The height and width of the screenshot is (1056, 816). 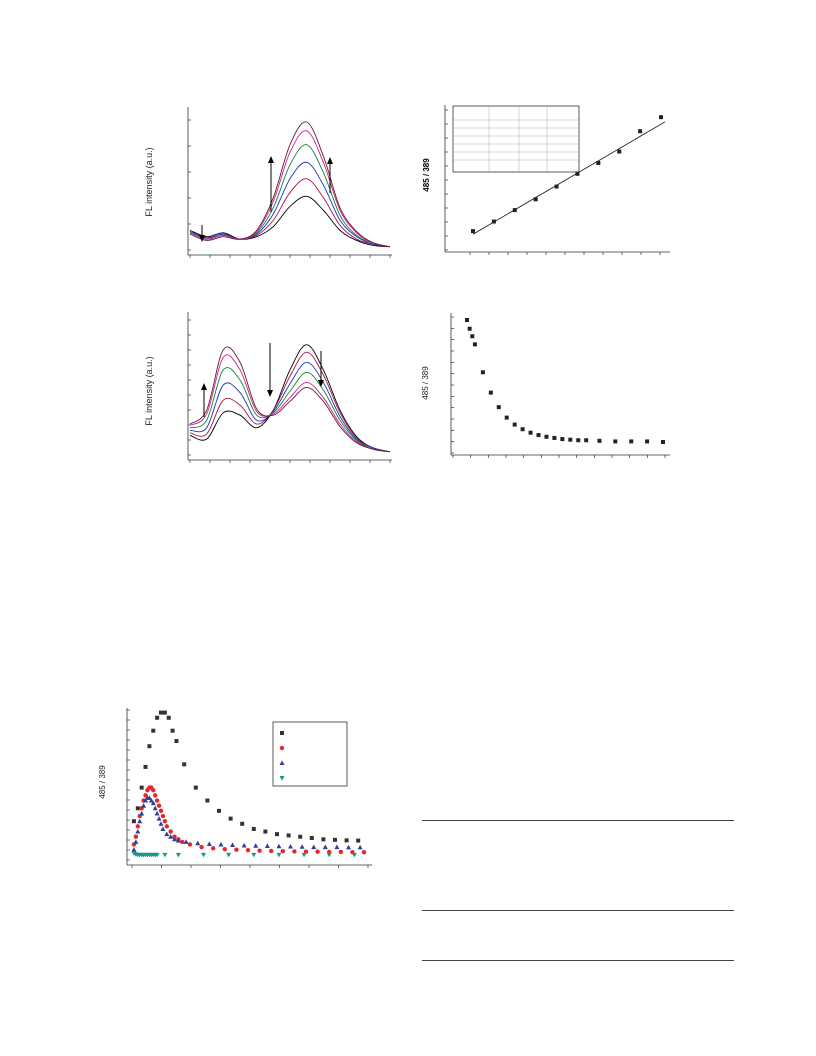 I want to click on spectra-chart-a: FL intensity (a.u.), so click(x=268, y=182).